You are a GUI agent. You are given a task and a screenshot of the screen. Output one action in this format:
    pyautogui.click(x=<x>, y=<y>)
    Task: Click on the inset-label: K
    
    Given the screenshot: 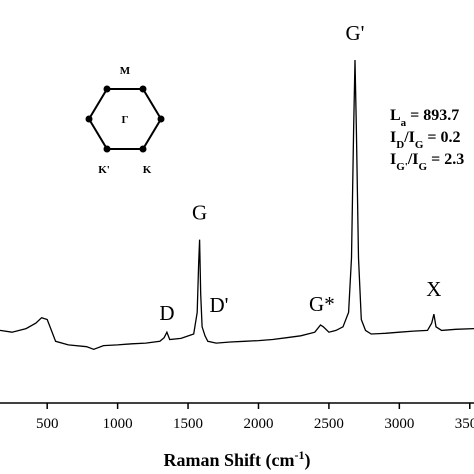 What is the action you would take?
    pyautogui.click(x=147, y=170)
    